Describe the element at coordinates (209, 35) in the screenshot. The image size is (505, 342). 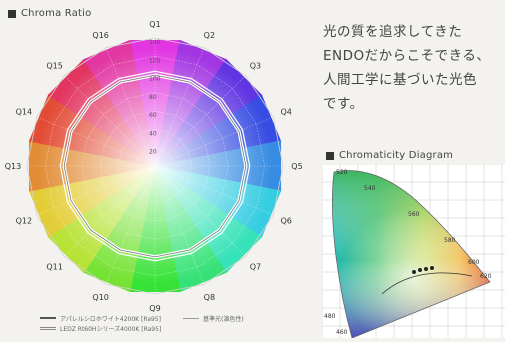
I see `axis-label-q2: Q2` at that location.